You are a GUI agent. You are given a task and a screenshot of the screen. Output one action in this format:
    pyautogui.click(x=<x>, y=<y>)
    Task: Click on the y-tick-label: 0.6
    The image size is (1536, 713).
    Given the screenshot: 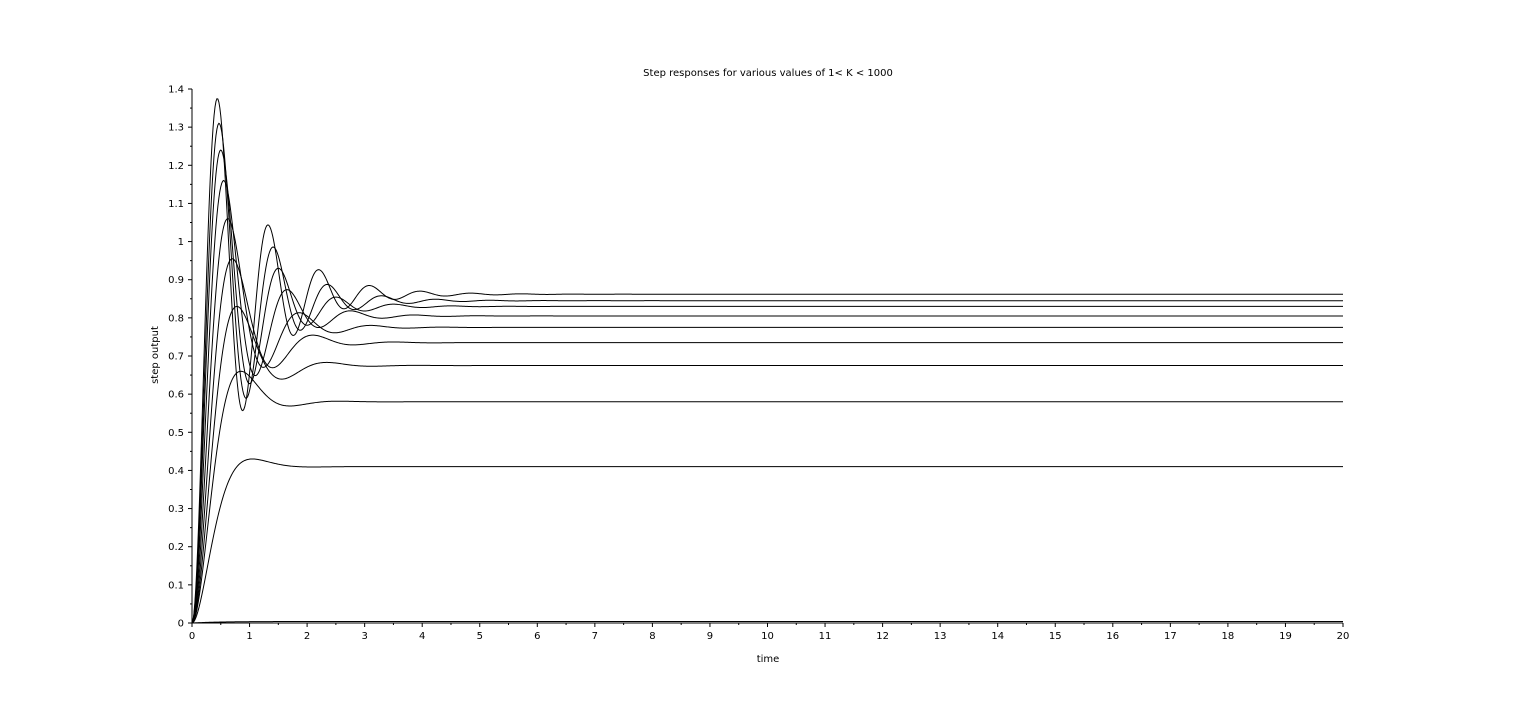 What is the action you would take?
    pyautogui.click(x=176, y=395)
    